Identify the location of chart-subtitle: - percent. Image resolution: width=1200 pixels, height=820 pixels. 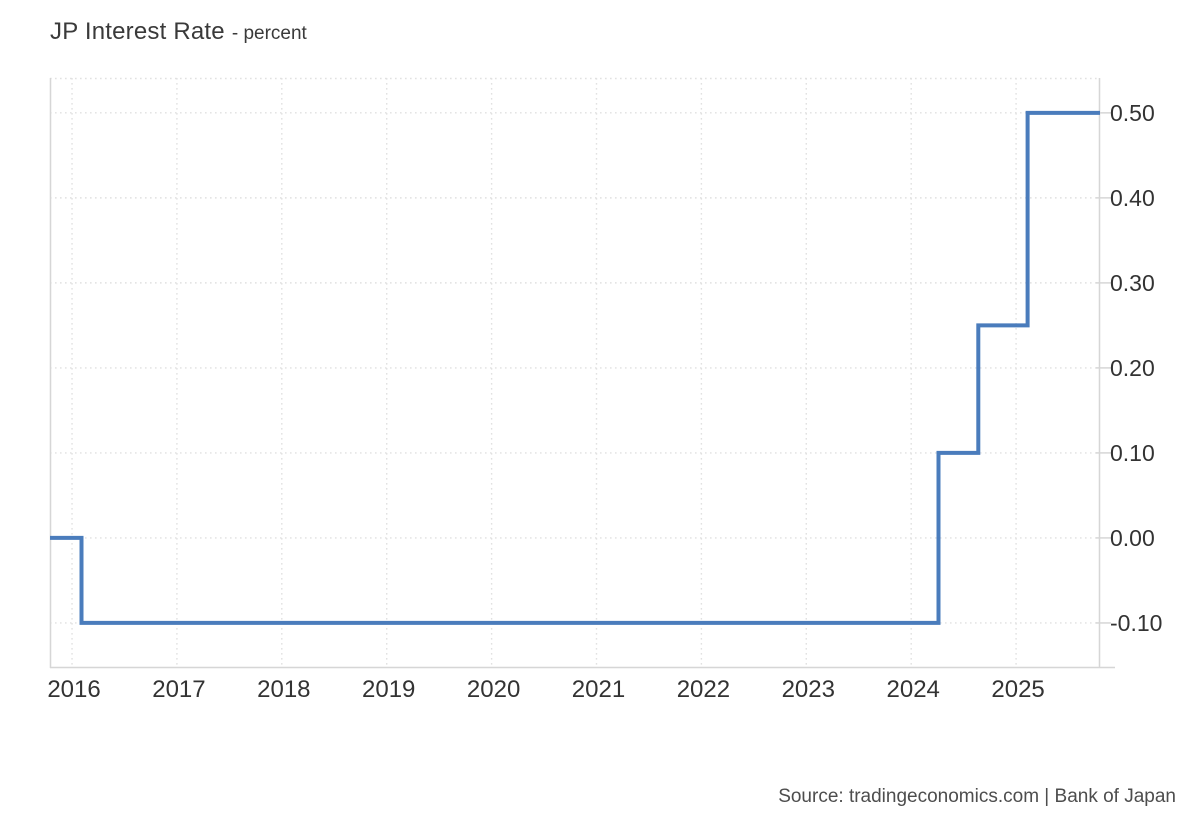
(269, 33).